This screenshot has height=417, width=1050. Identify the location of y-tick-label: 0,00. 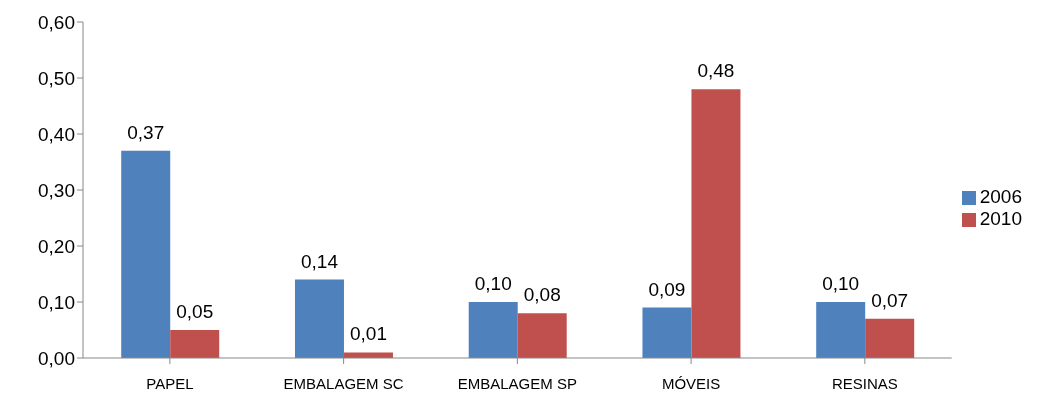
(56, 358).